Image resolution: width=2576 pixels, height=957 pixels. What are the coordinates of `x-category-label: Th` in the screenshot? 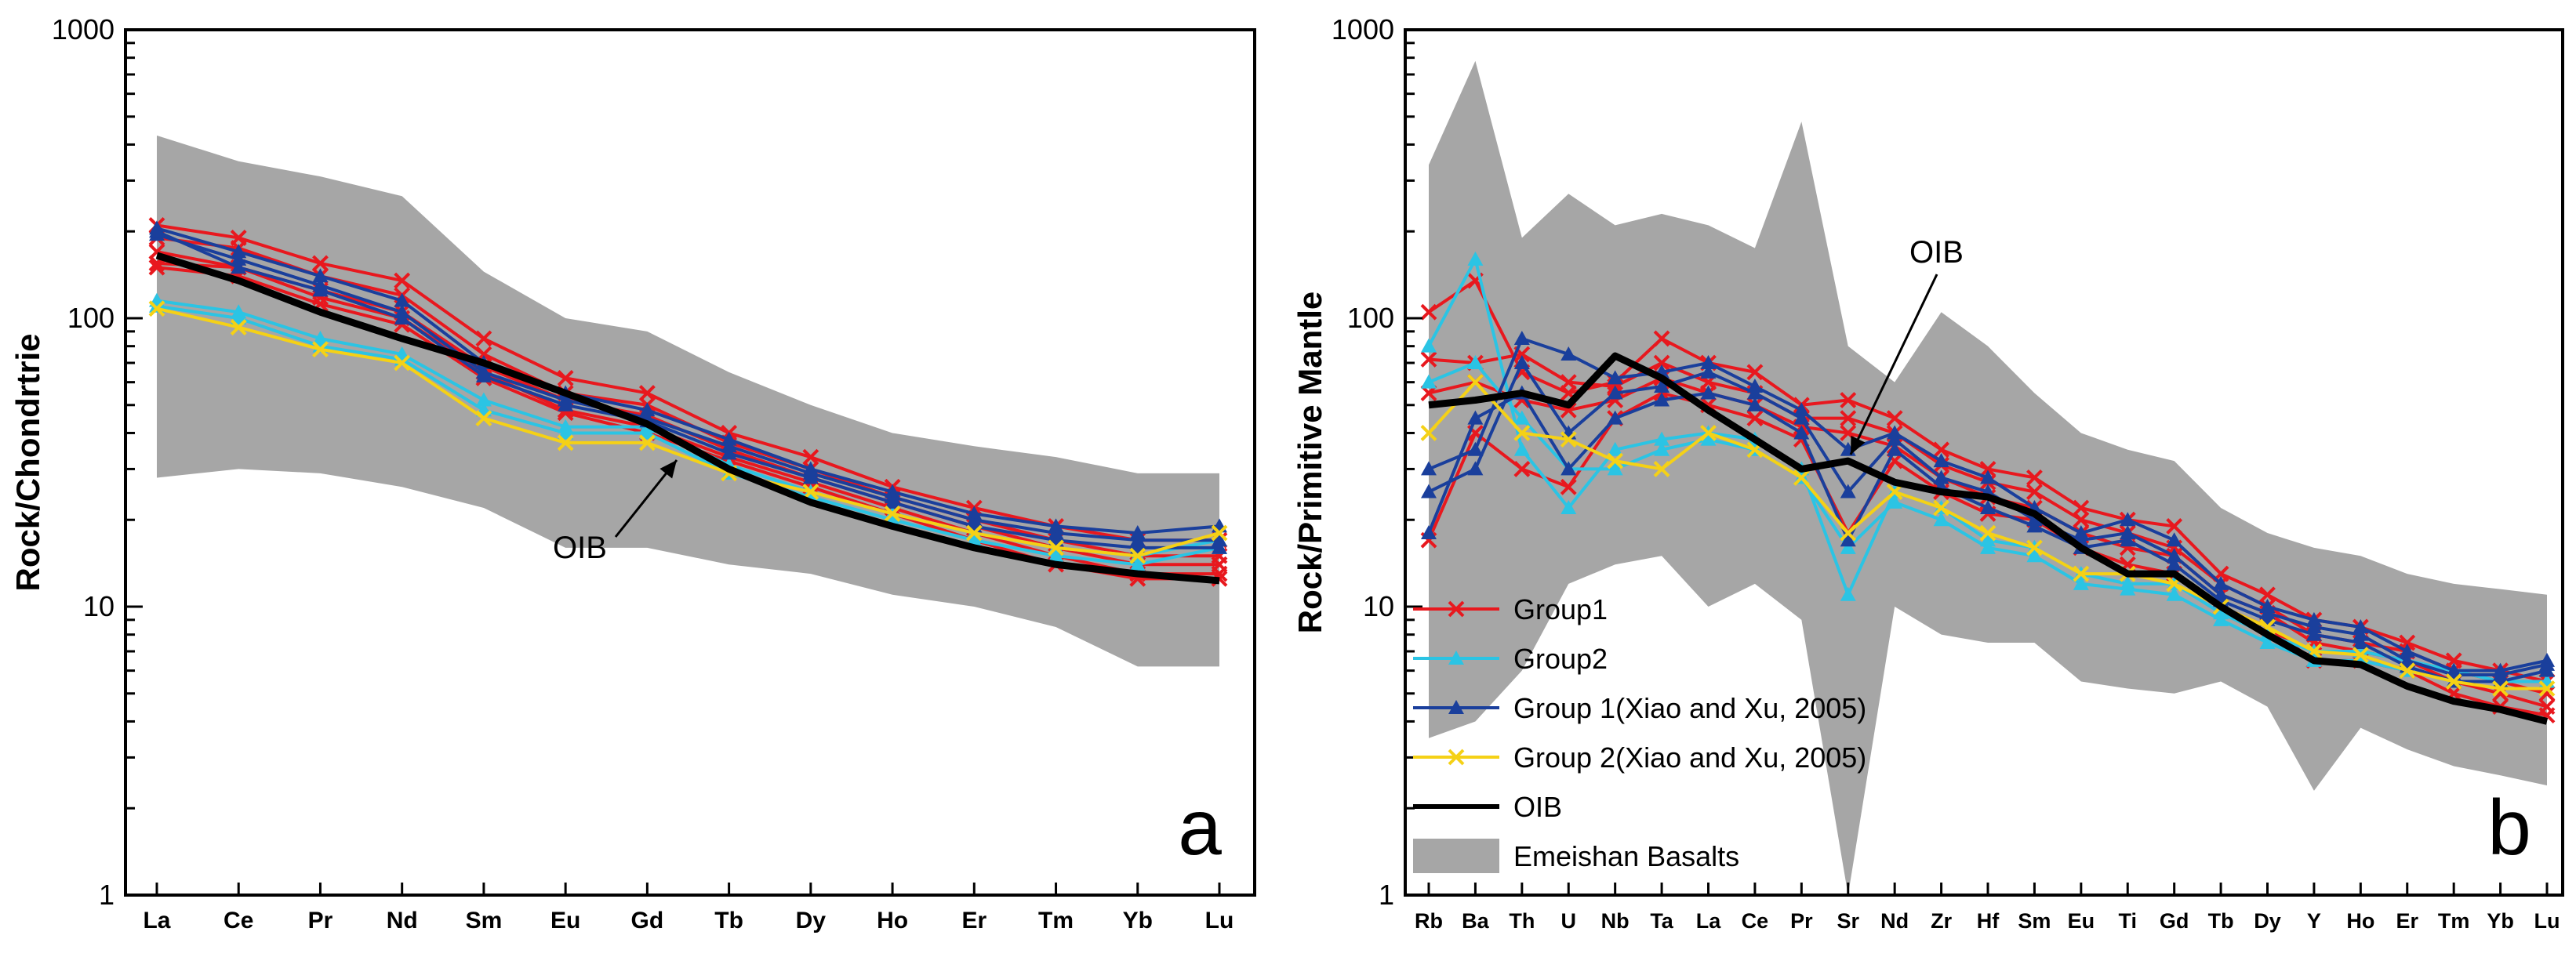 It's located at (1522, 921).